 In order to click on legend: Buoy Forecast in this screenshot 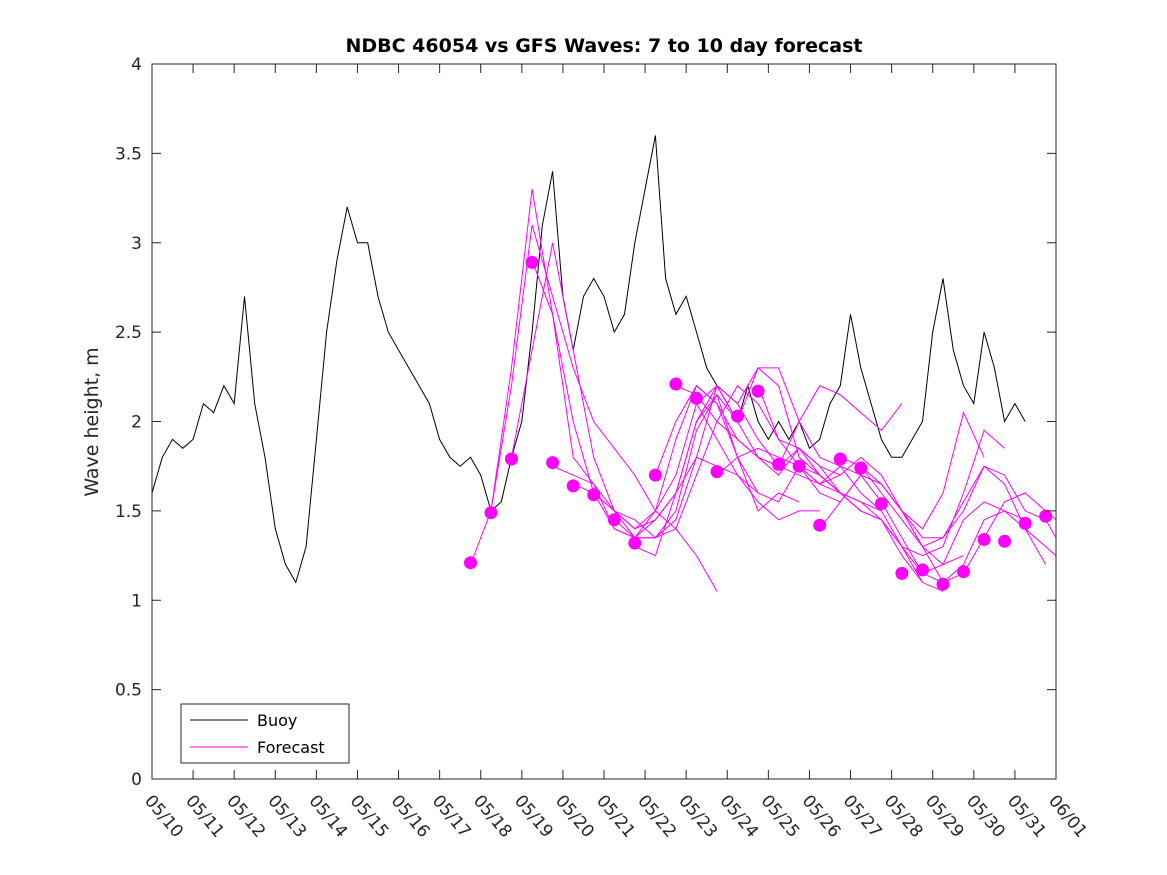, I will do `click(265, 733)`.